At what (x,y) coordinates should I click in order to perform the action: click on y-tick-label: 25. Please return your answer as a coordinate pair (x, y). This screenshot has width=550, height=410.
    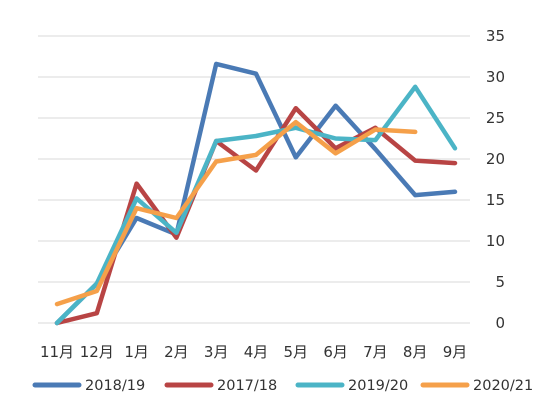
    Looking at the image, I should click on (495, 118).